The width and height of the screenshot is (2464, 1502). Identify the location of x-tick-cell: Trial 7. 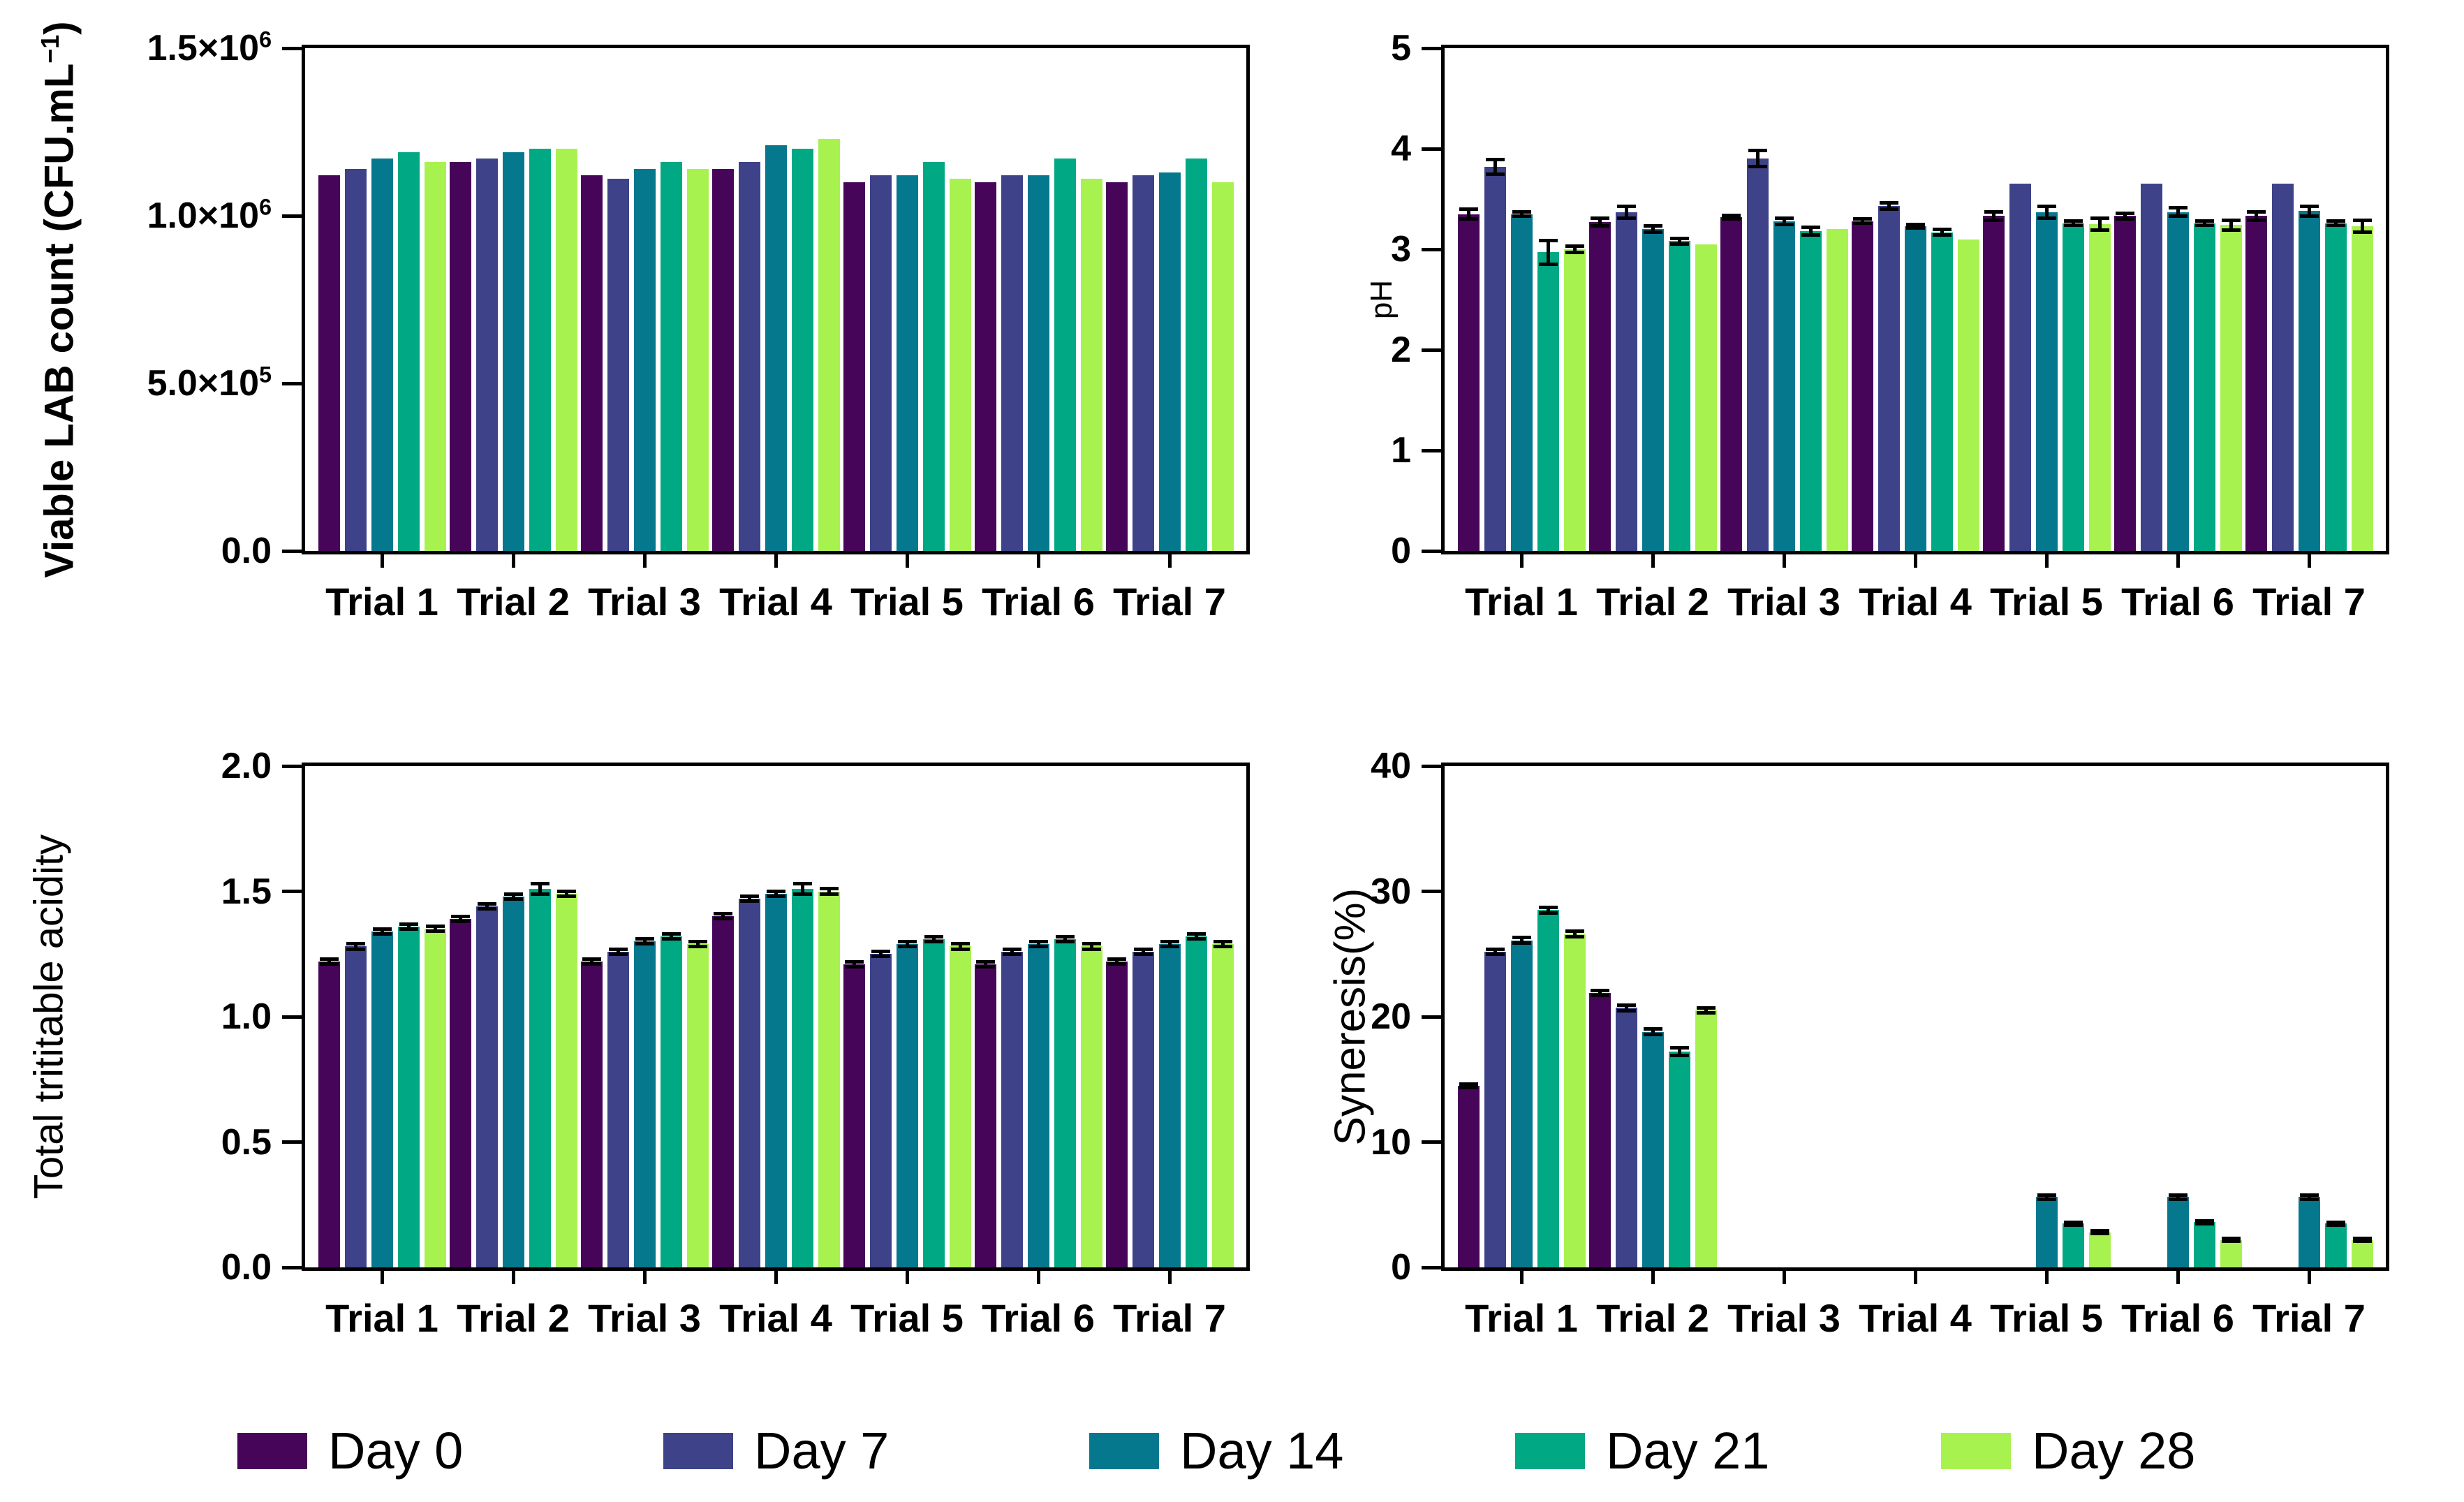
(1169, 587).